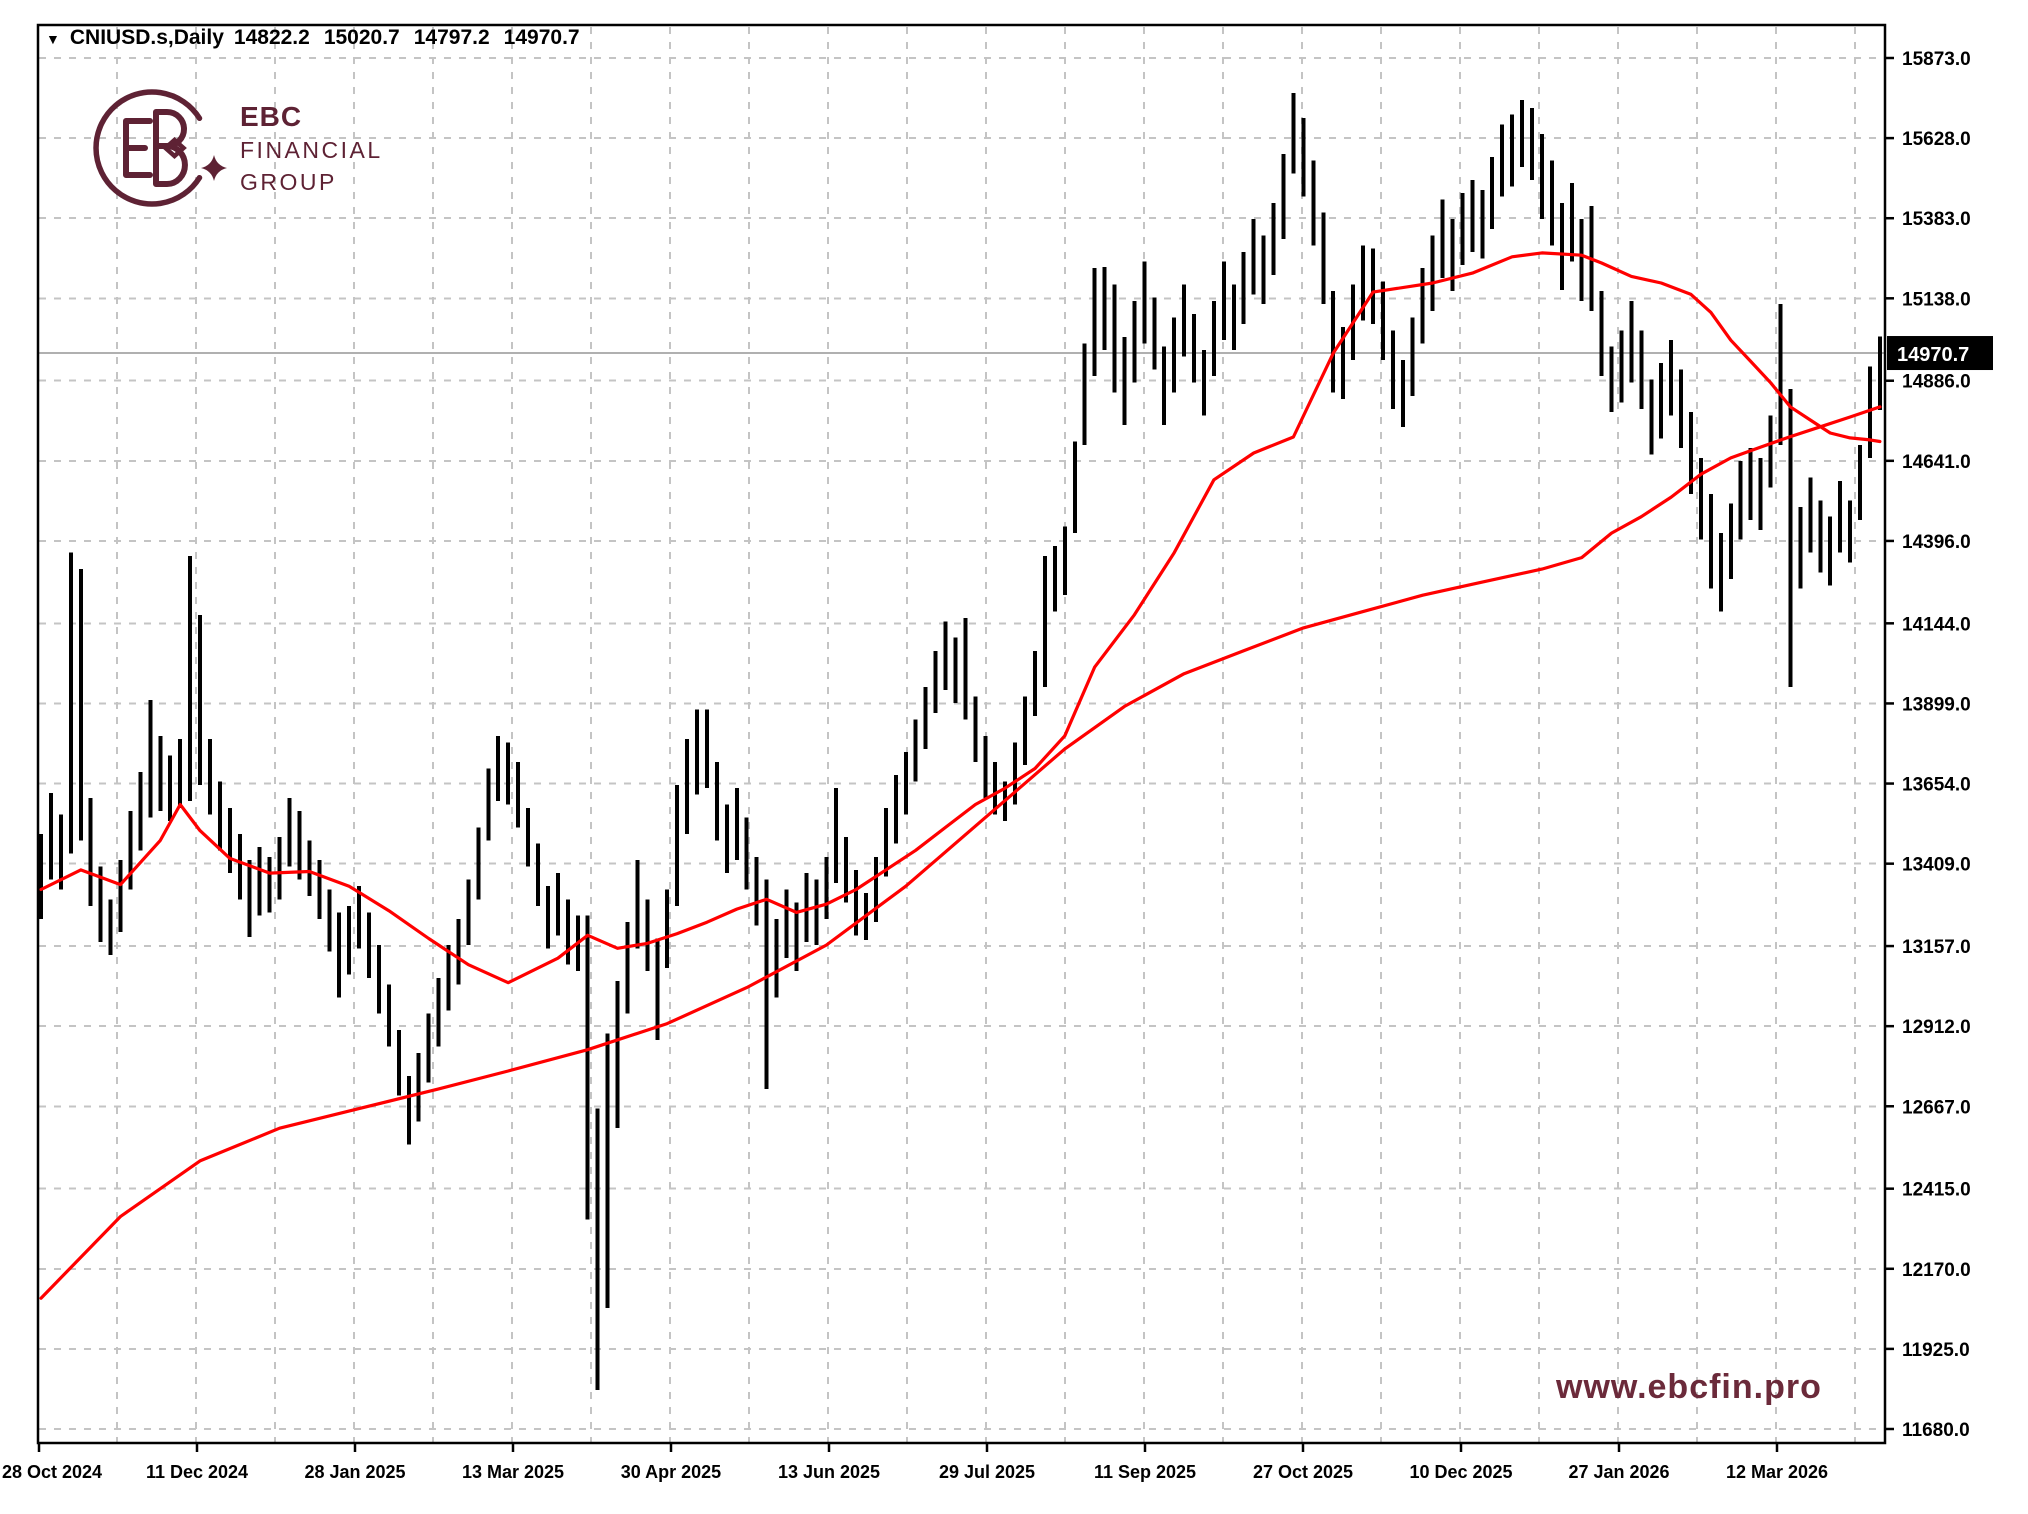 This screenshot has height=1514, width=2028. I want to click on price-axis-label: 13899.0, so click(1936, 704).